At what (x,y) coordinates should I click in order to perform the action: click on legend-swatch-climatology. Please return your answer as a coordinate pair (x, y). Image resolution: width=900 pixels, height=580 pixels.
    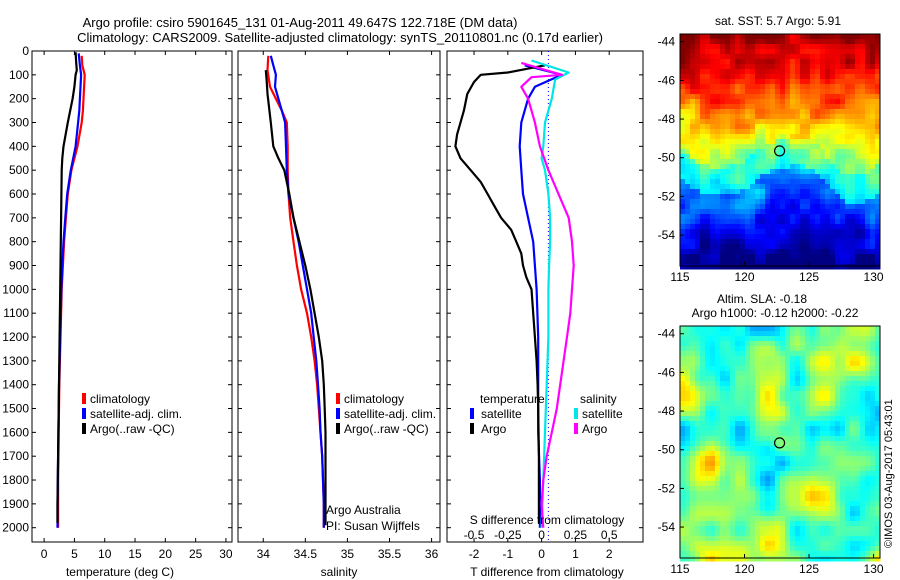
    Looking at the image, I should click on (338, 398).